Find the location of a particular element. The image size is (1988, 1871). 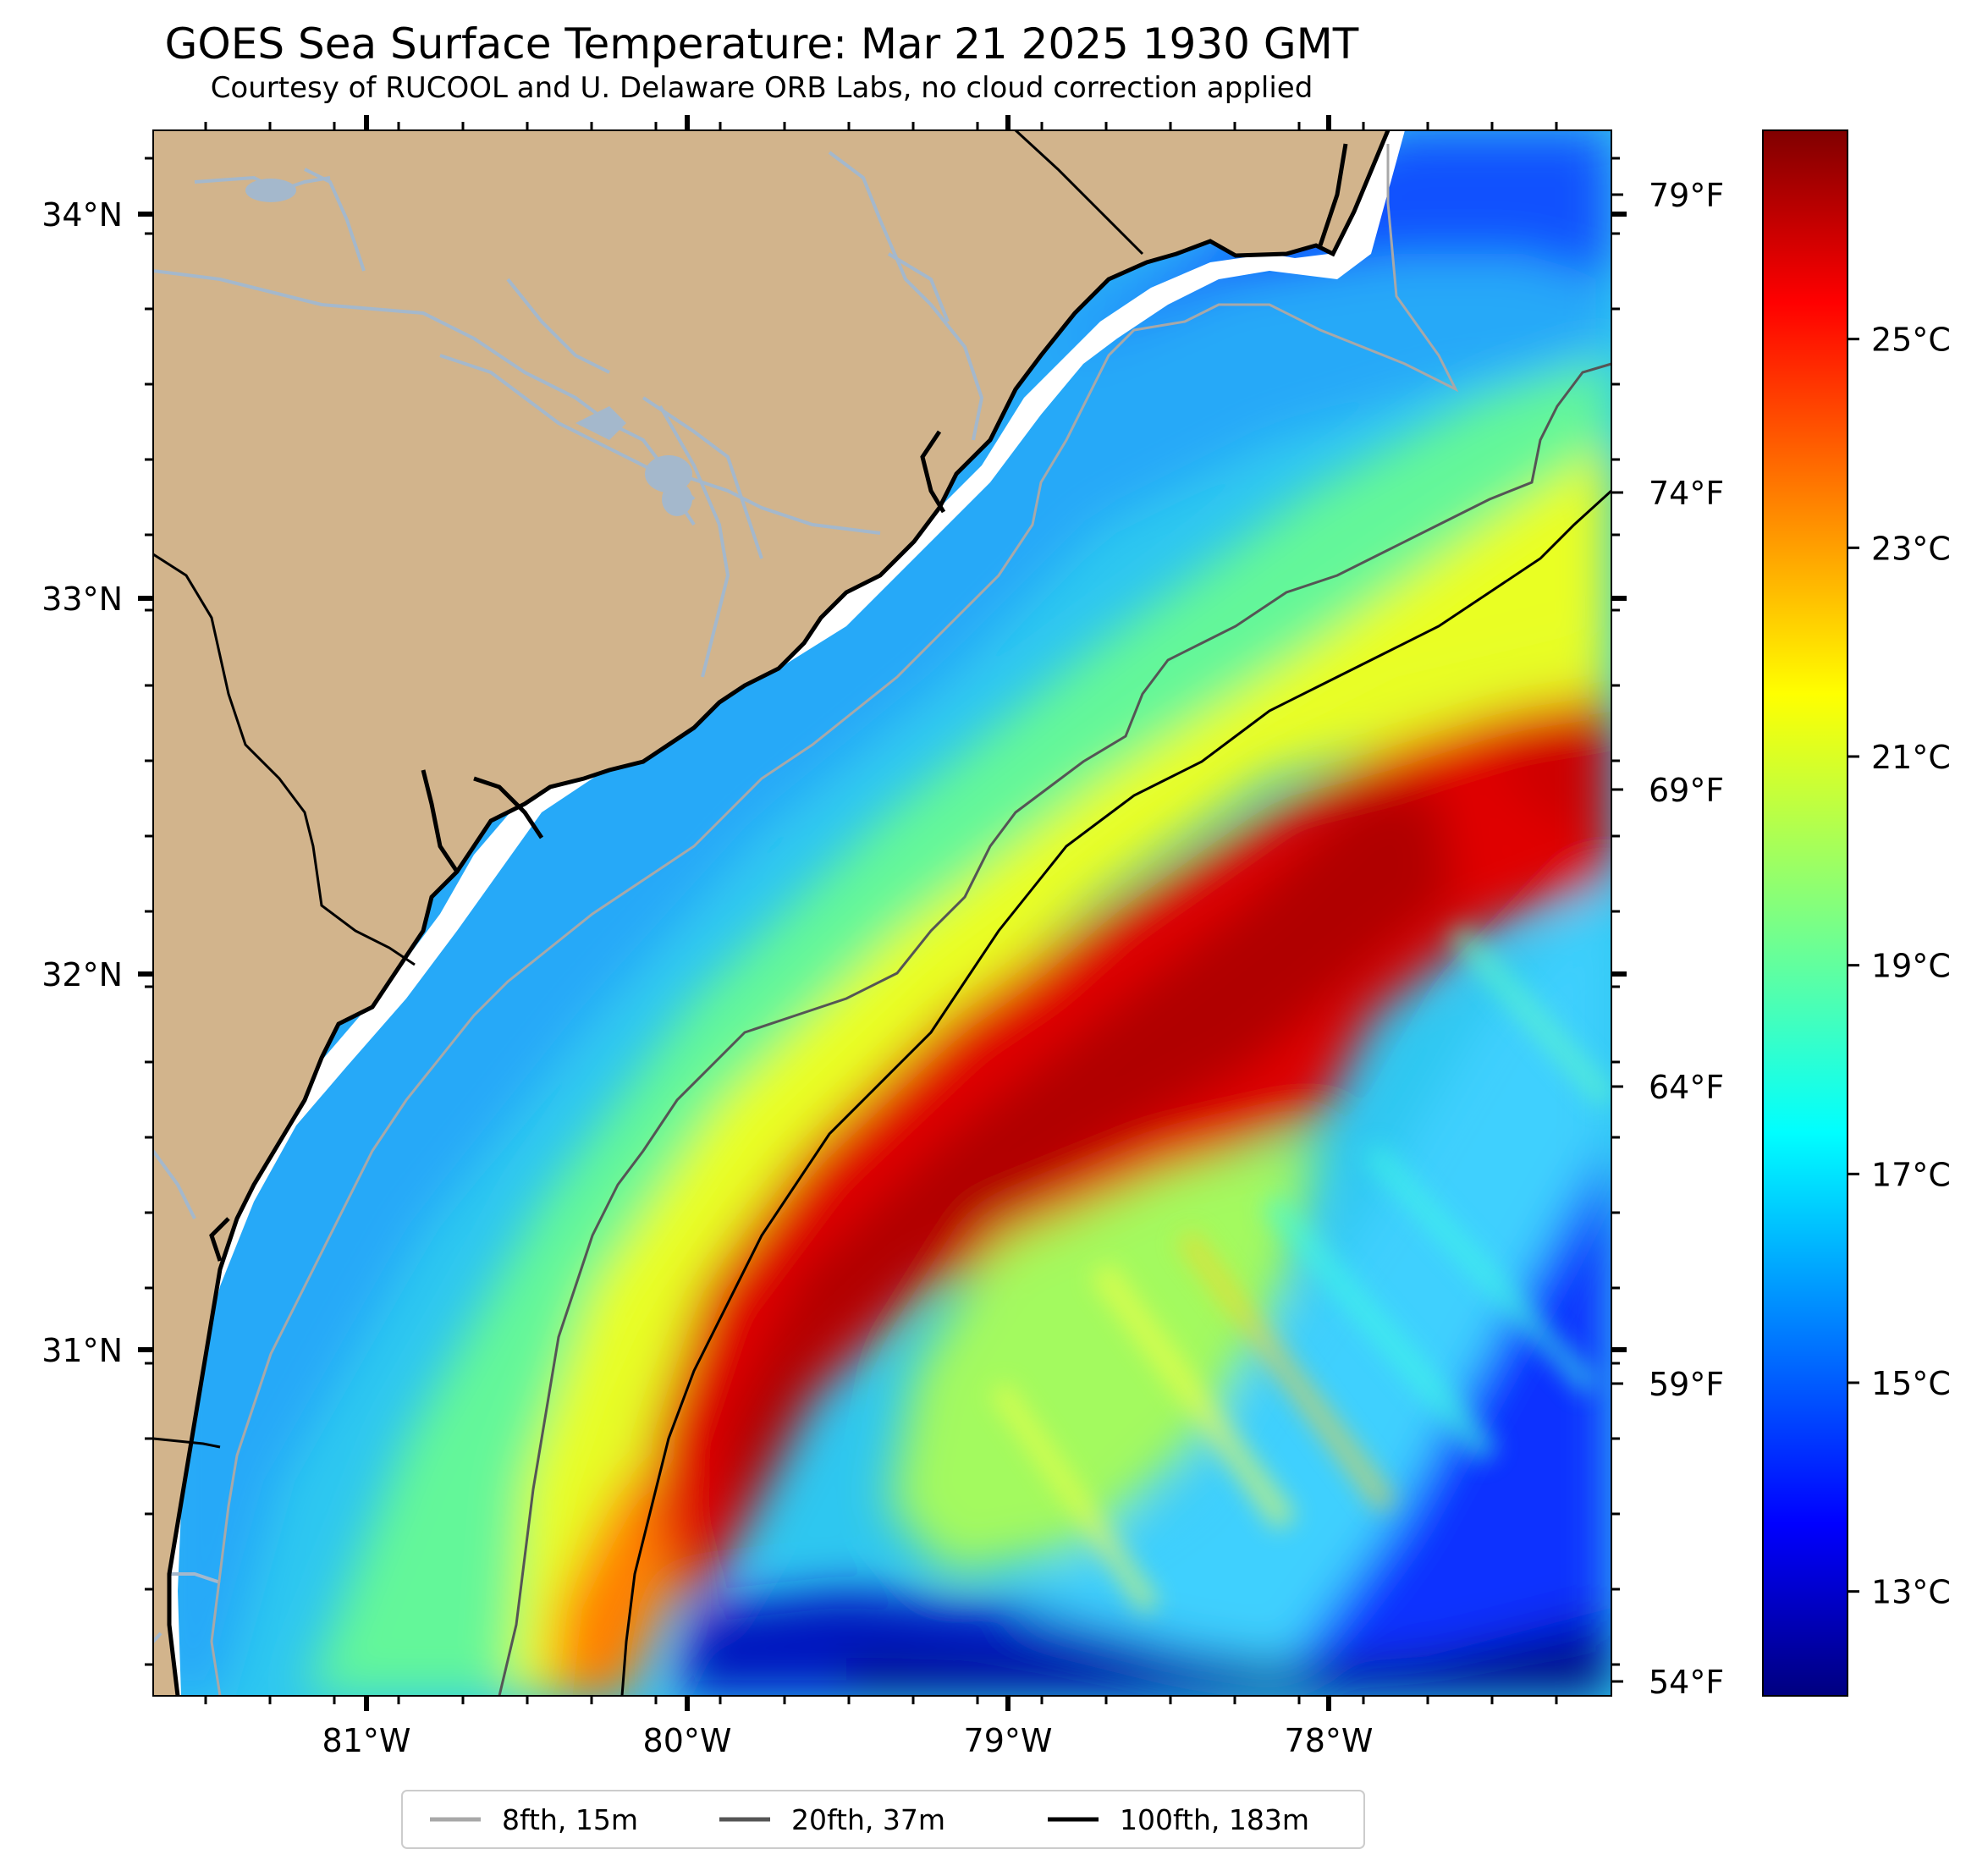

colorbar: 25°C 23°C 21°C 19°C 17°C 15°C 13°C is located at coordinates (1856, 913).